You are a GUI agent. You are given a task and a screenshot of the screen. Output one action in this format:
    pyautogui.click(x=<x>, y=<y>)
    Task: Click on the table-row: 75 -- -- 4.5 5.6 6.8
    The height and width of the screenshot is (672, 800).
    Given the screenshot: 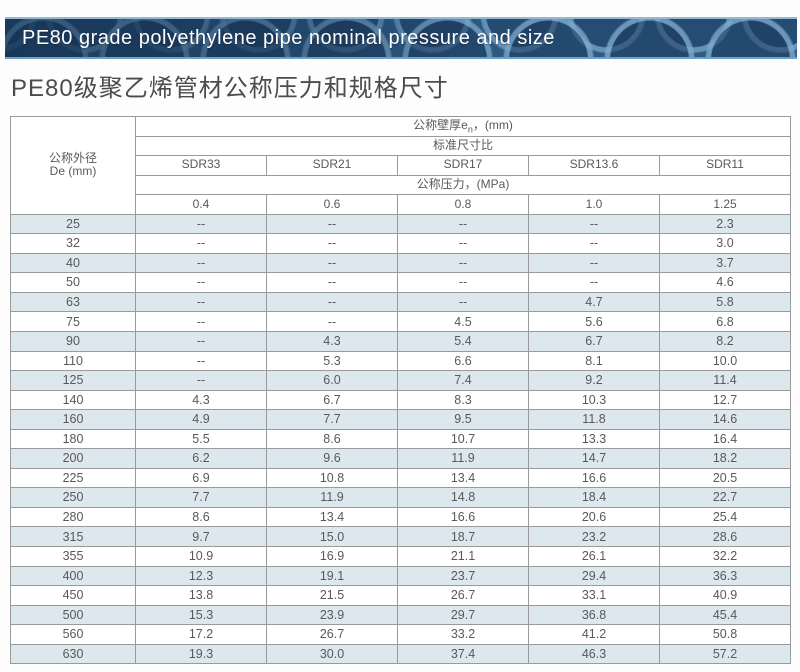 What is the action you would take?
    pyautogui.click(x=400, y=322)
    